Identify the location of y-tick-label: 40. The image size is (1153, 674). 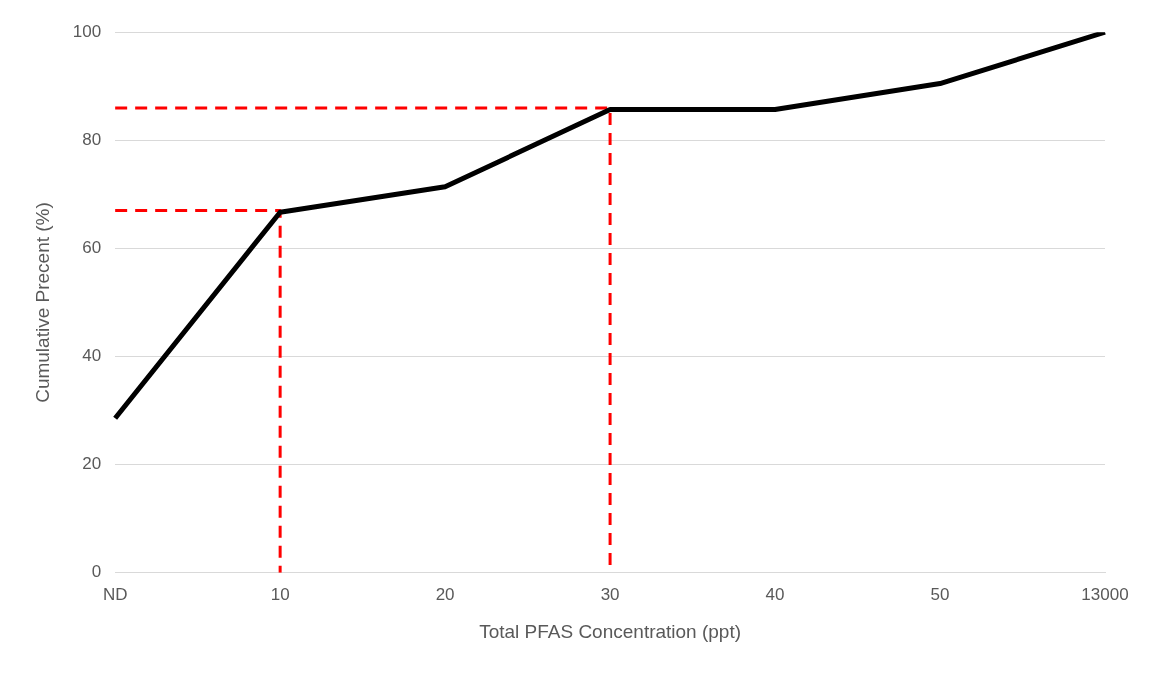
(92, 356).